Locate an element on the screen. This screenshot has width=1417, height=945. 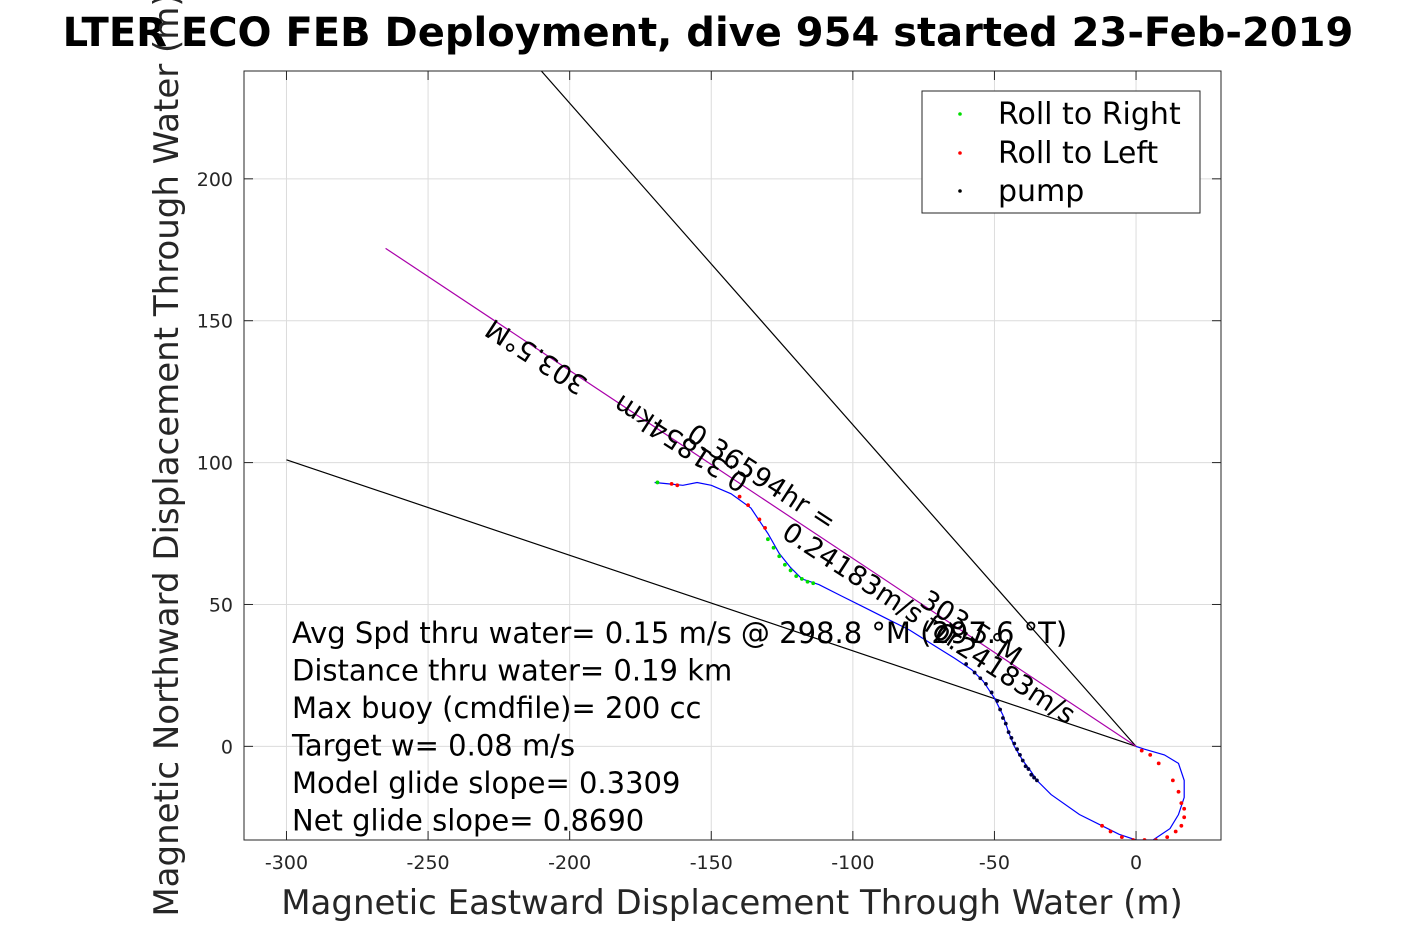
x-tick-label: -100 is located at coordinates (852, 863).